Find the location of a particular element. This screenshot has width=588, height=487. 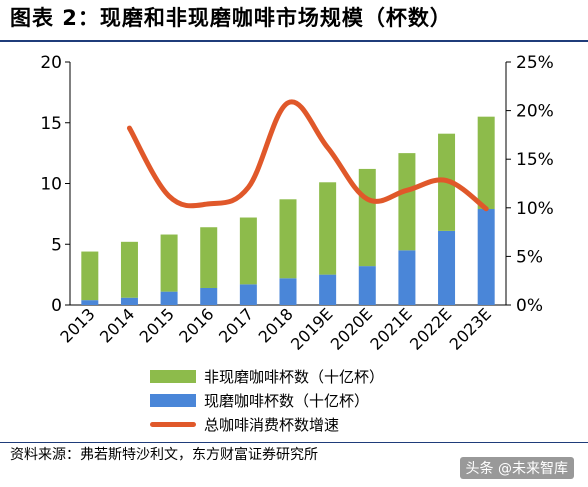

legend-item-fresh: 现磨咖啡杯数（十亿杯） is located at coordinates (267, 400).